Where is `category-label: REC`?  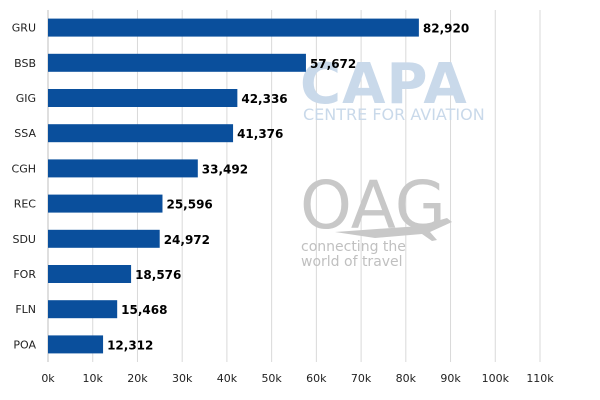 category-label: REC is located at coordinates (25, 204).